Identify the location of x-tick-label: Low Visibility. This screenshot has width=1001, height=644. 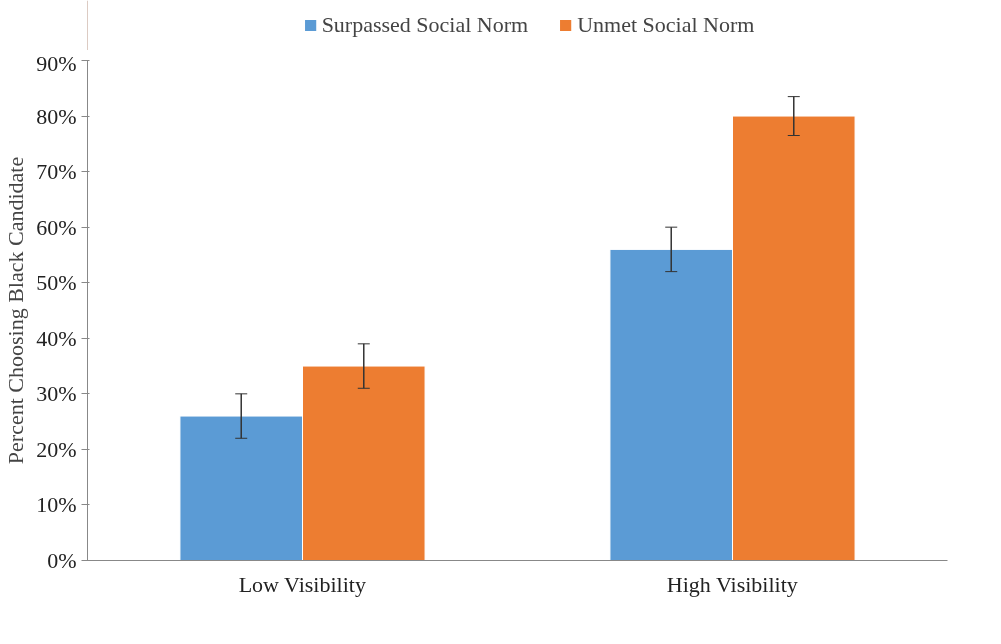
(302, 584).